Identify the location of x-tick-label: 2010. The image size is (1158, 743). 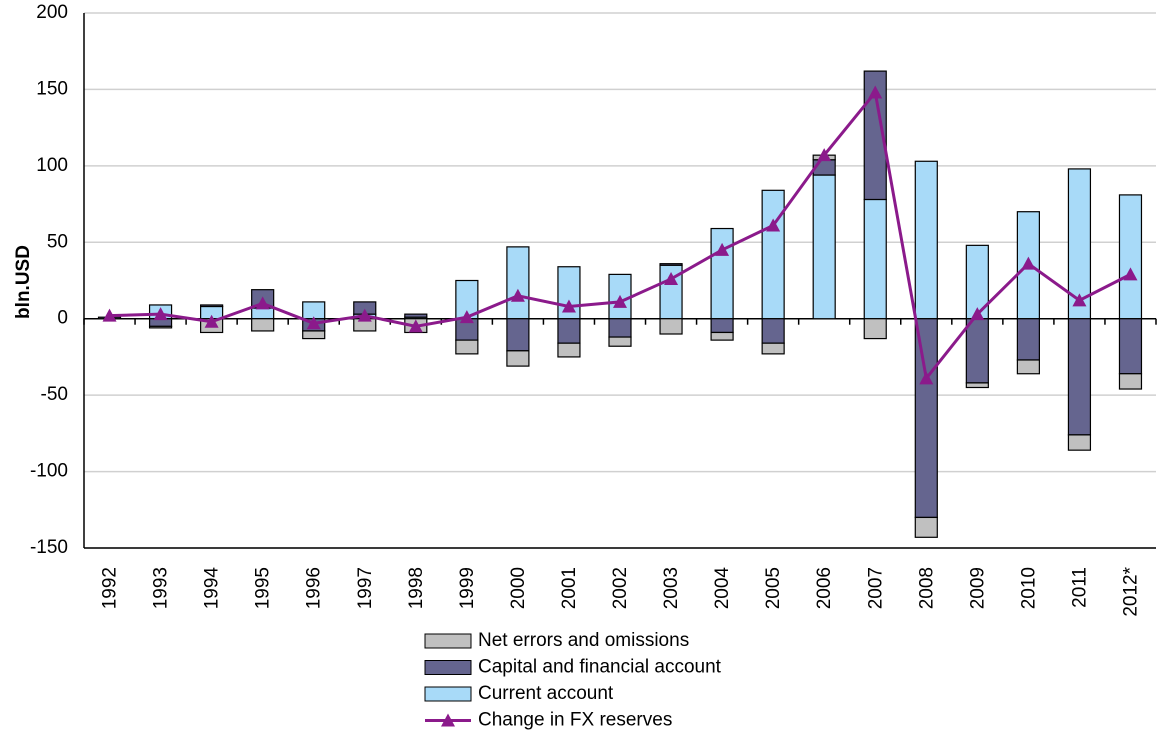
(1028, 588).